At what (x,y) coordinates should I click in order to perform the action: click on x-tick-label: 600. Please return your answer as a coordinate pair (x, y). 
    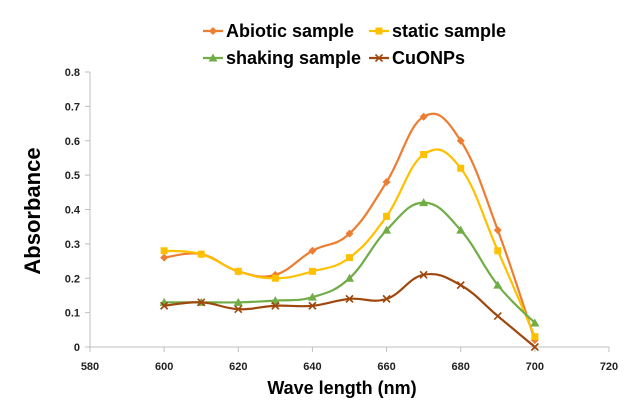
    Looking at the image, I should click on (164, 367).